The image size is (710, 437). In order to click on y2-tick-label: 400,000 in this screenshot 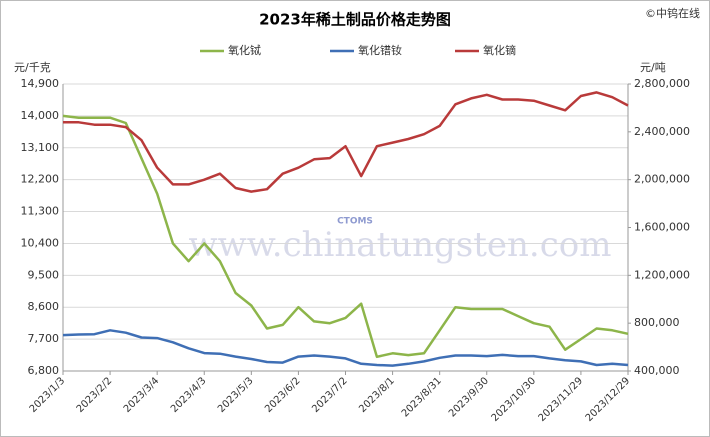, I will do `click(657, 370)`.